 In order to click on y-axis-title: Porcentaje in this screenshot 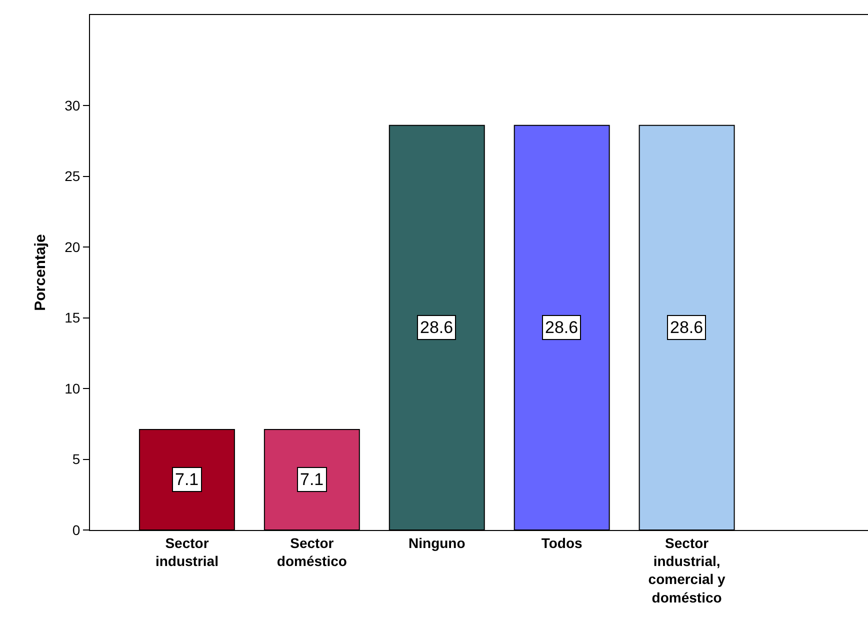, I will do `click(40, 272)`.